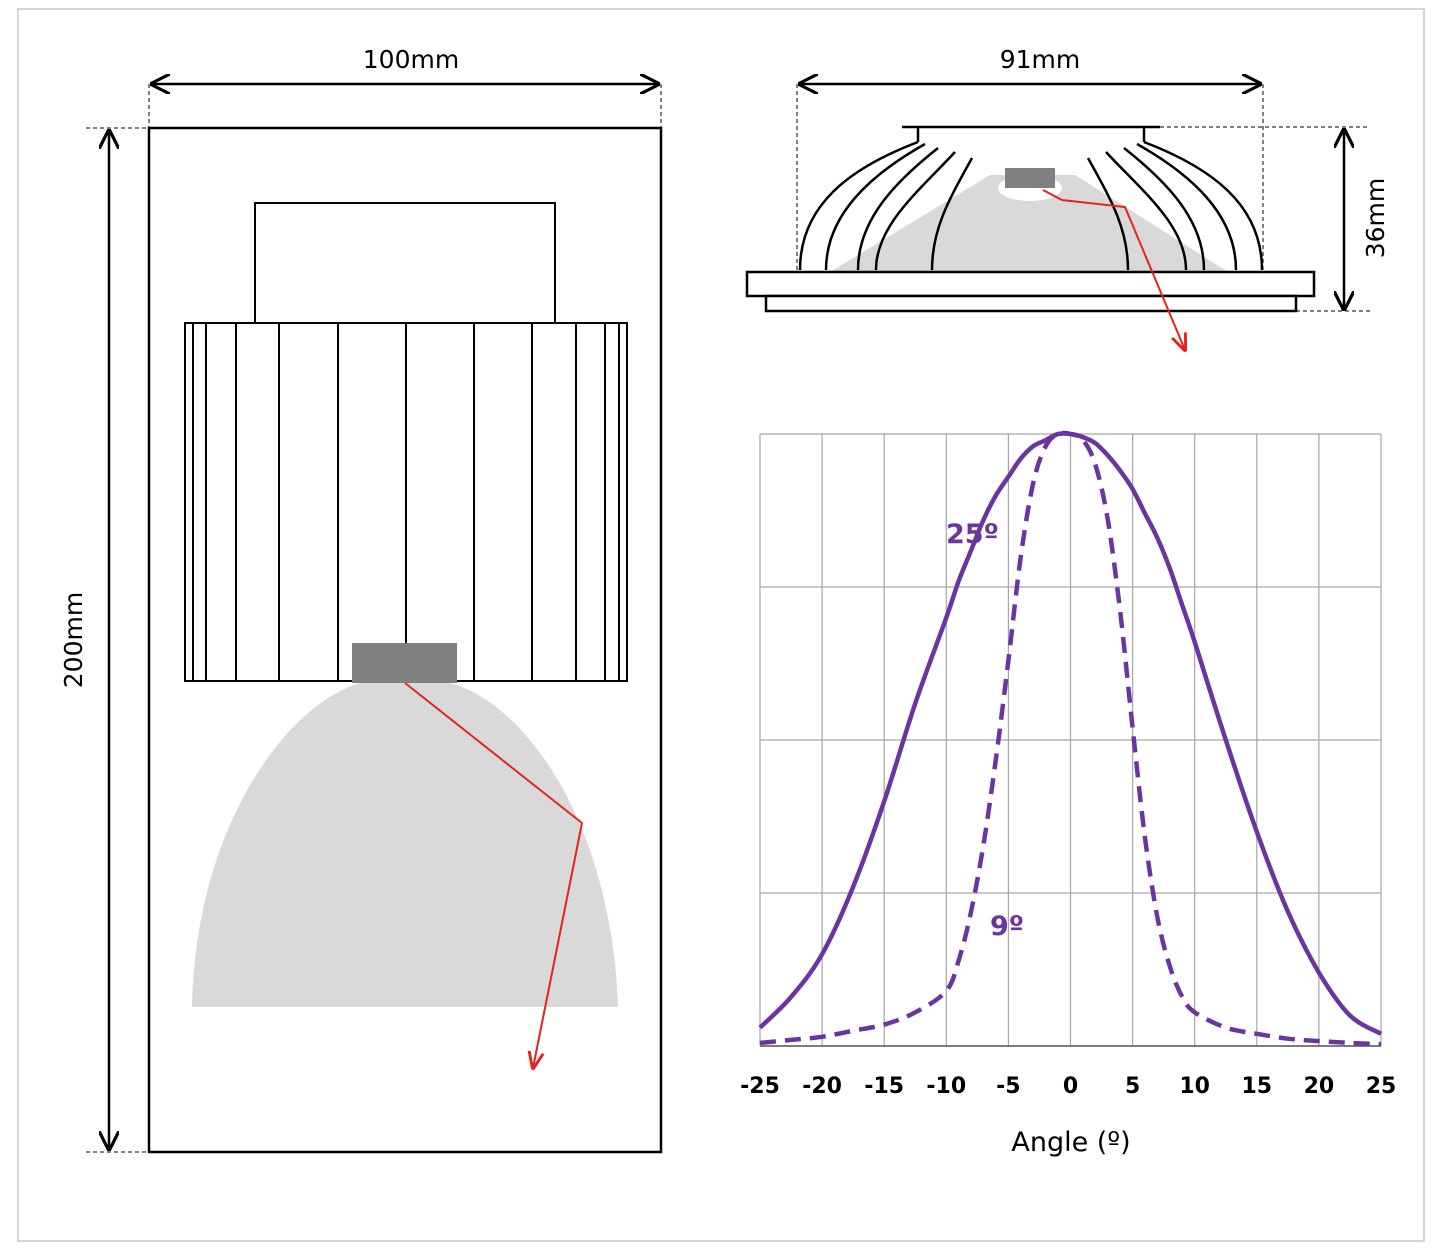  Describe the element at coordinates (404, 663) in the screenshot. I see `led-chip` at that location.